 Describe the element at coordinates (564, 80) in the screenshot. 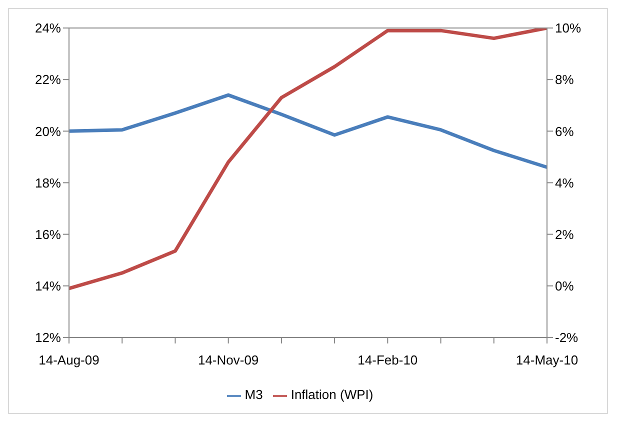

I see `y2-tick-label: 8%` at that location.